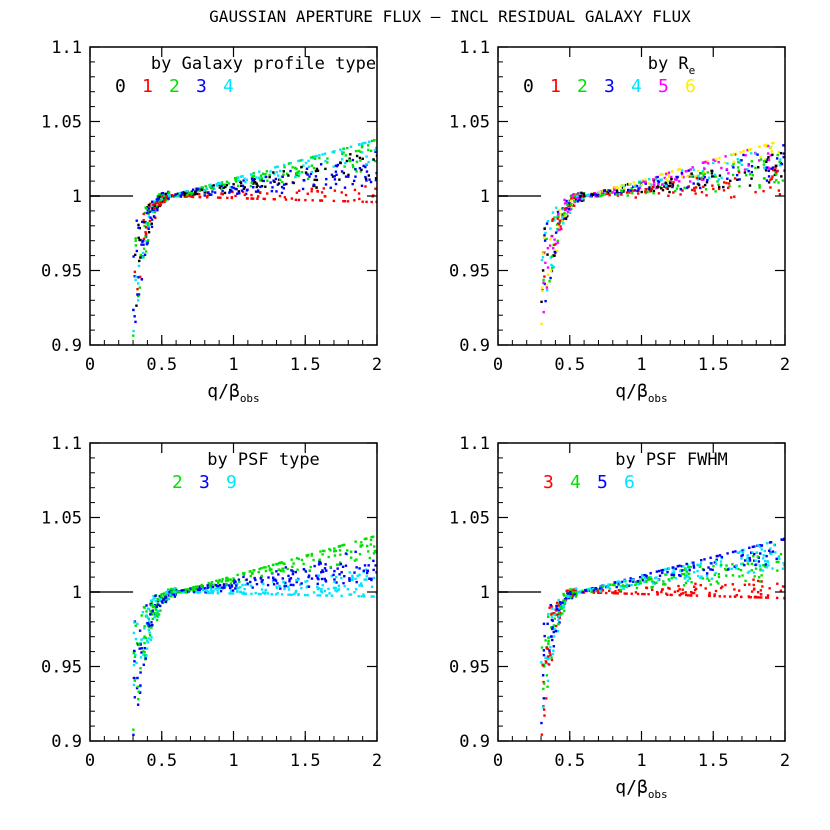 The width and height of the screenshot is (830, 830). Describe the element at coordinates (263, 64) in the screenshot. I see `legend-title: by Galaxy profile type` at that location.